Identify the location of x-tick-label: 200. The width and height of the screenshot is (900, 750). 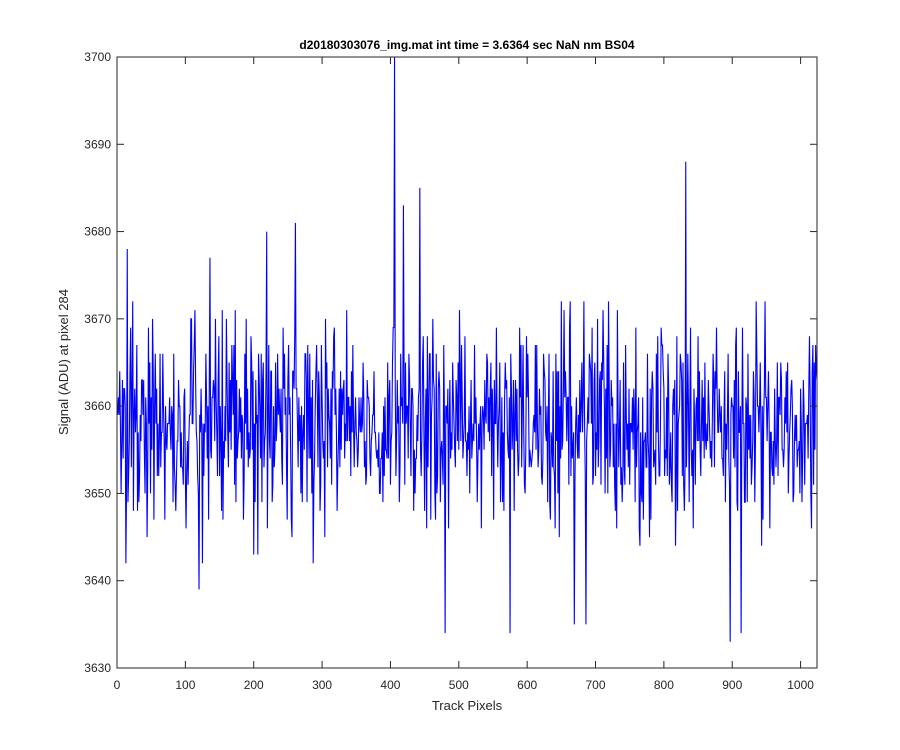
(254, 685).